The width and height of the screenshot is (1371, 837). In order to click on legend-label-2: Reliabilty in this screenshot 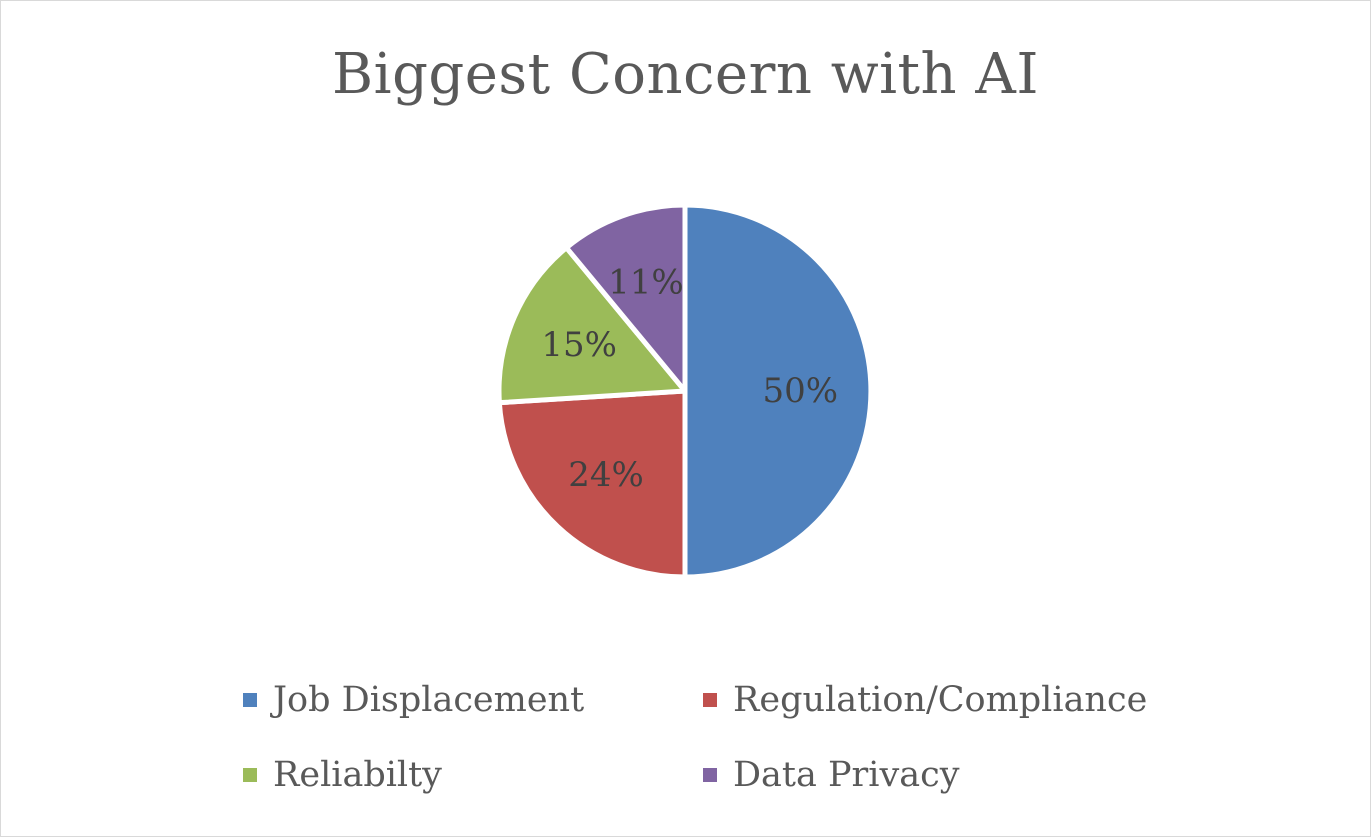, I will do `click(357, 775)`.